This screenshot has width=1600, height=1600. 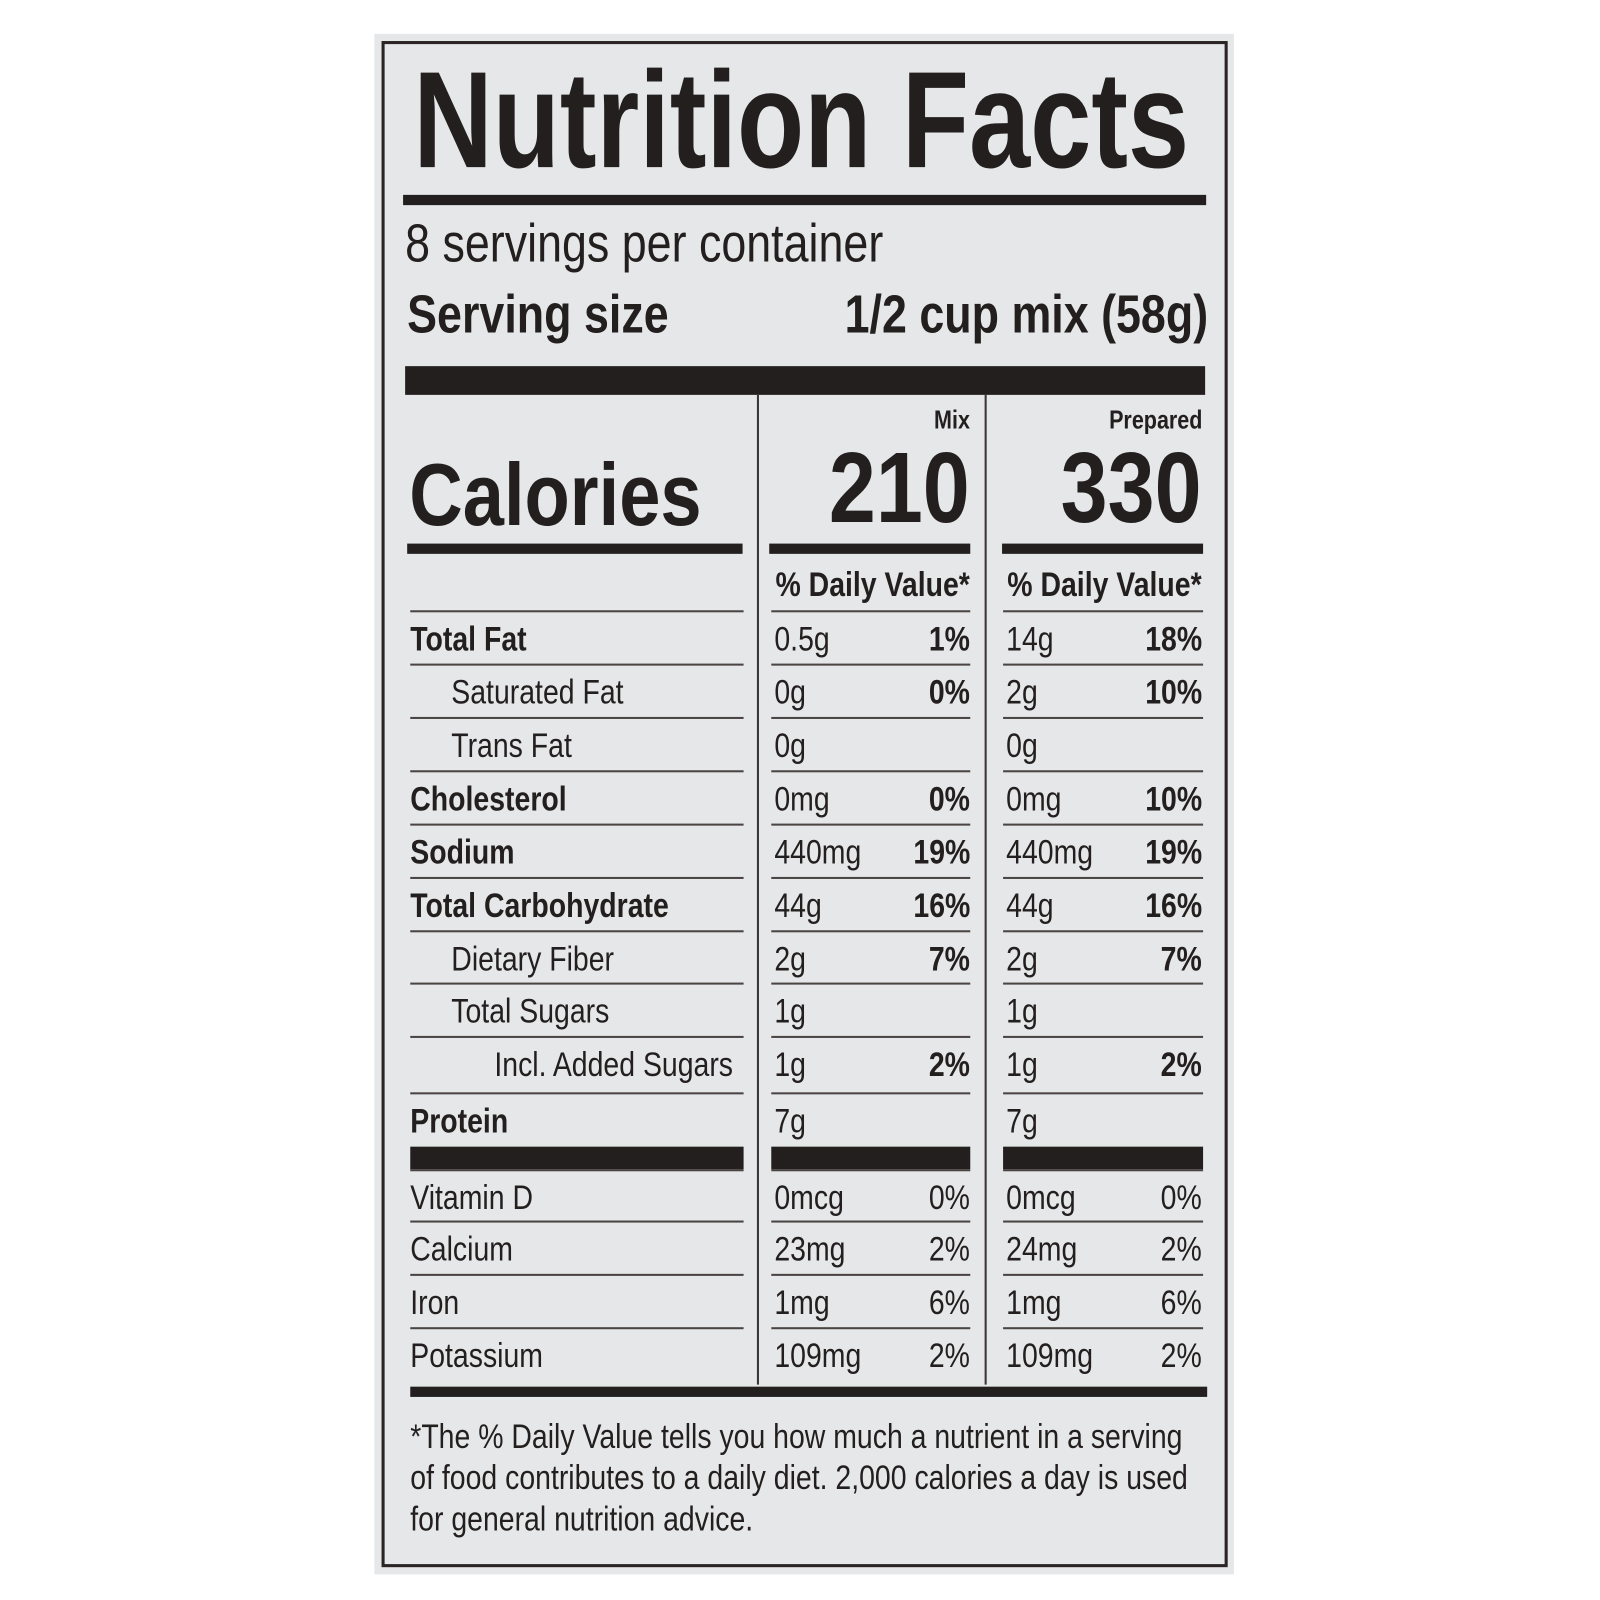 I want to click on servings-per-container: 8 servings per container, so click(x=689, y=244).